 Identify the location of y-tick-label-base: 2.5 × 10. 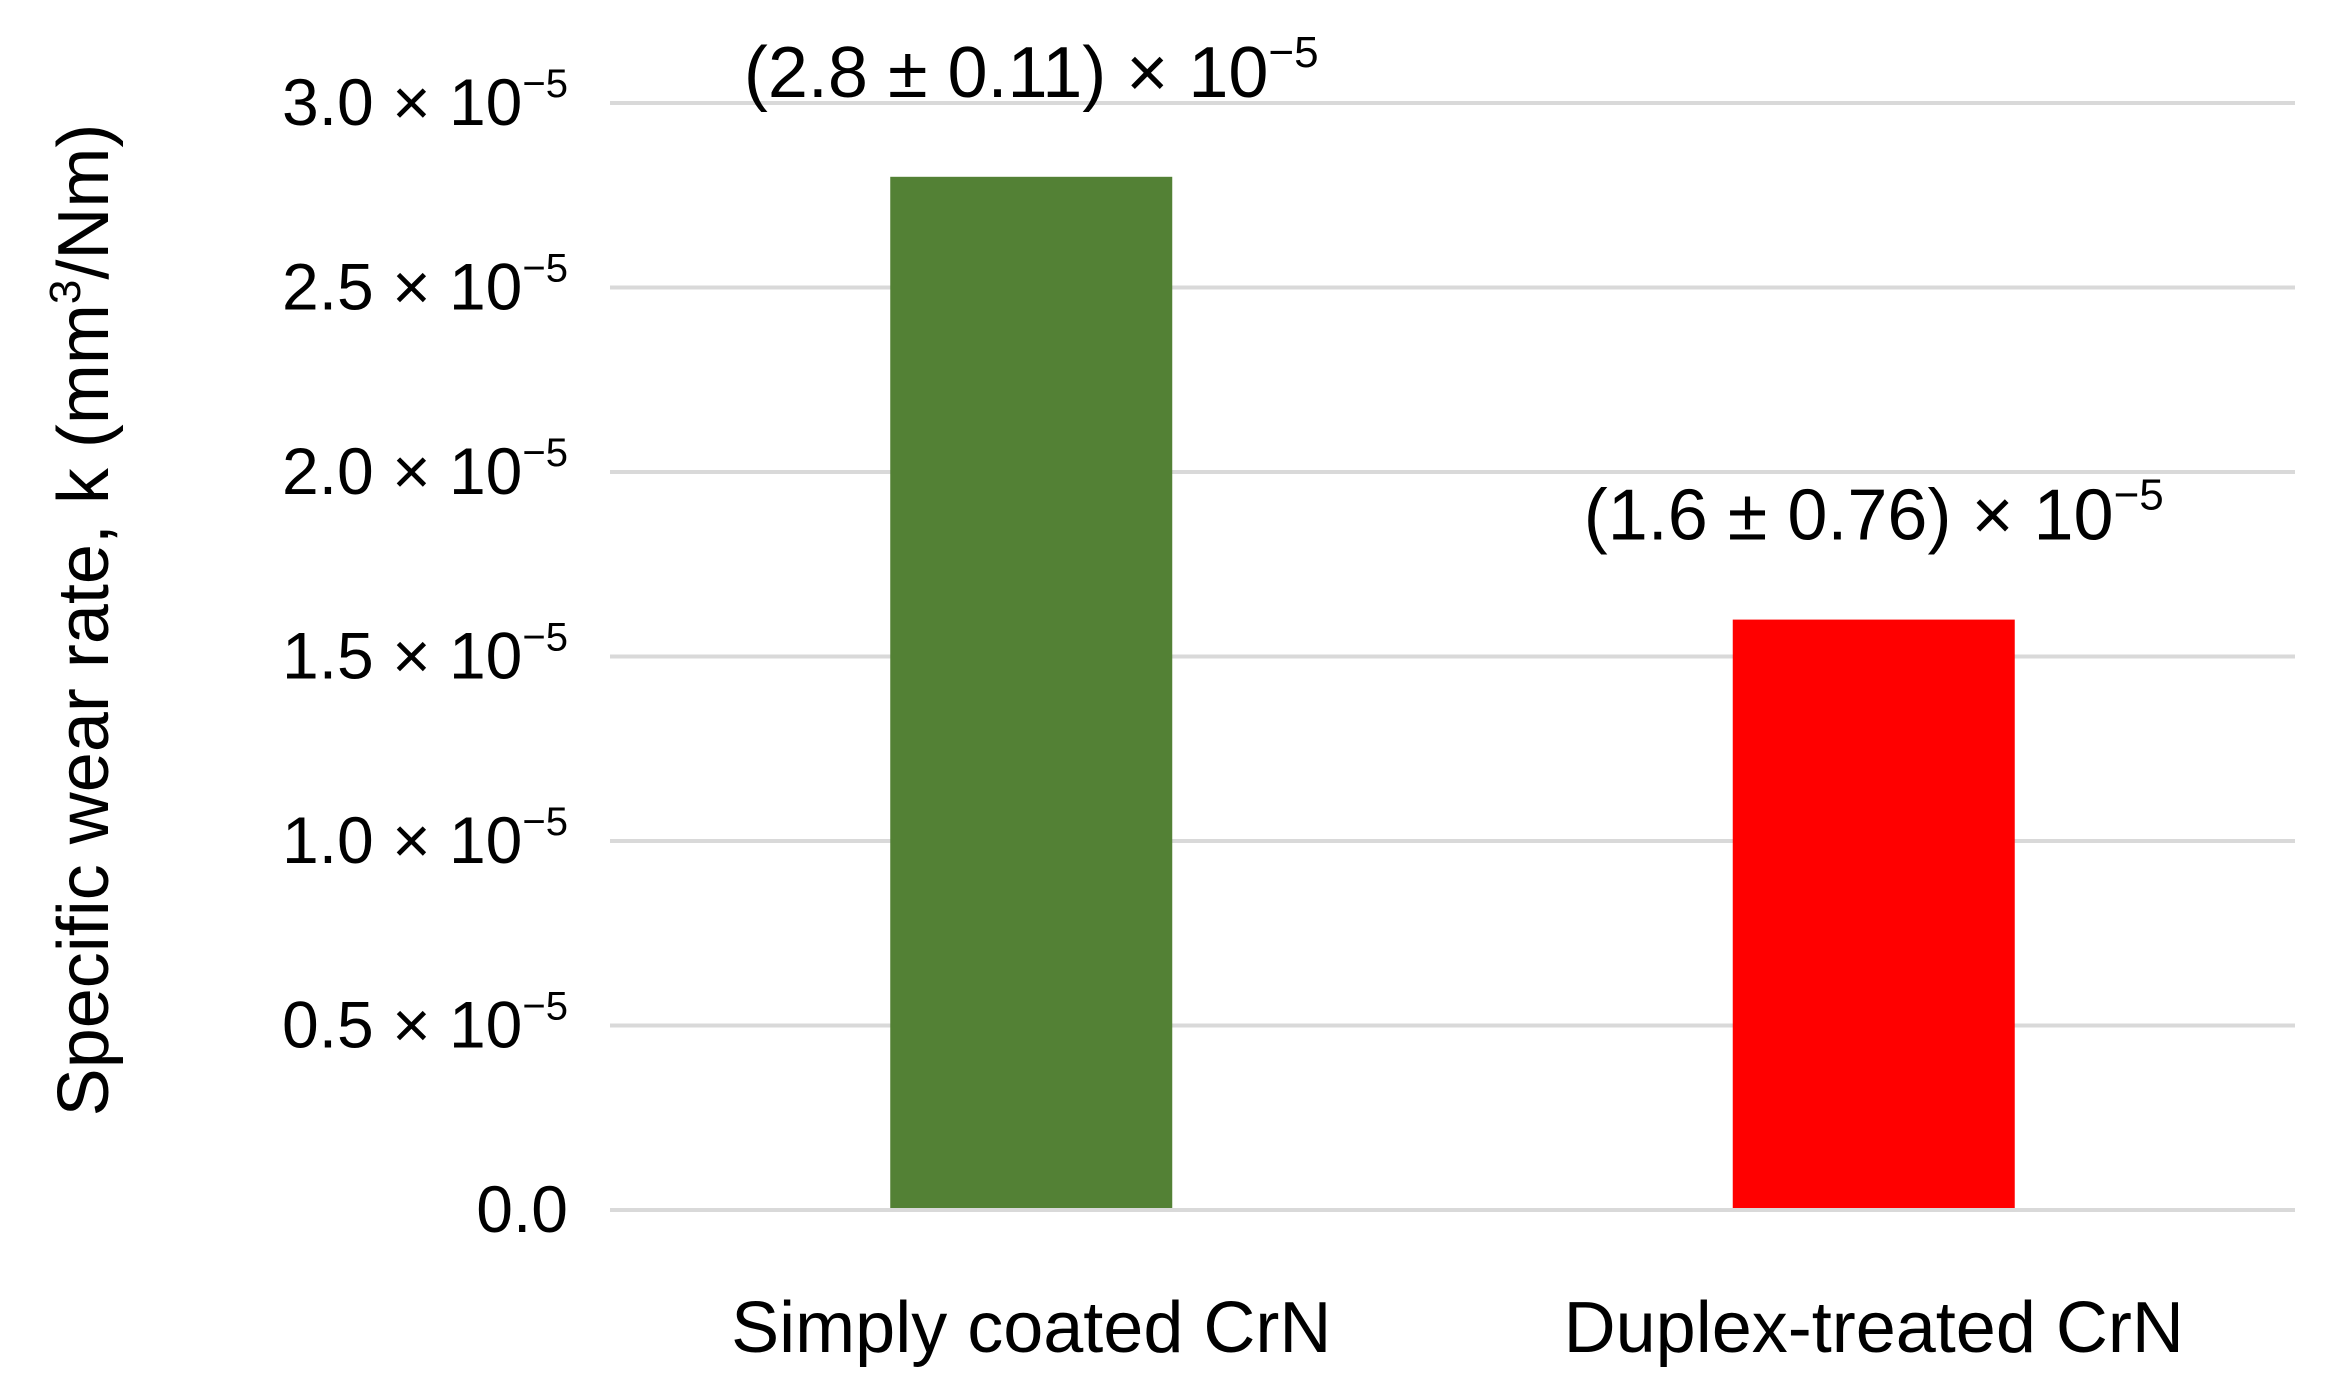
(402, 287).